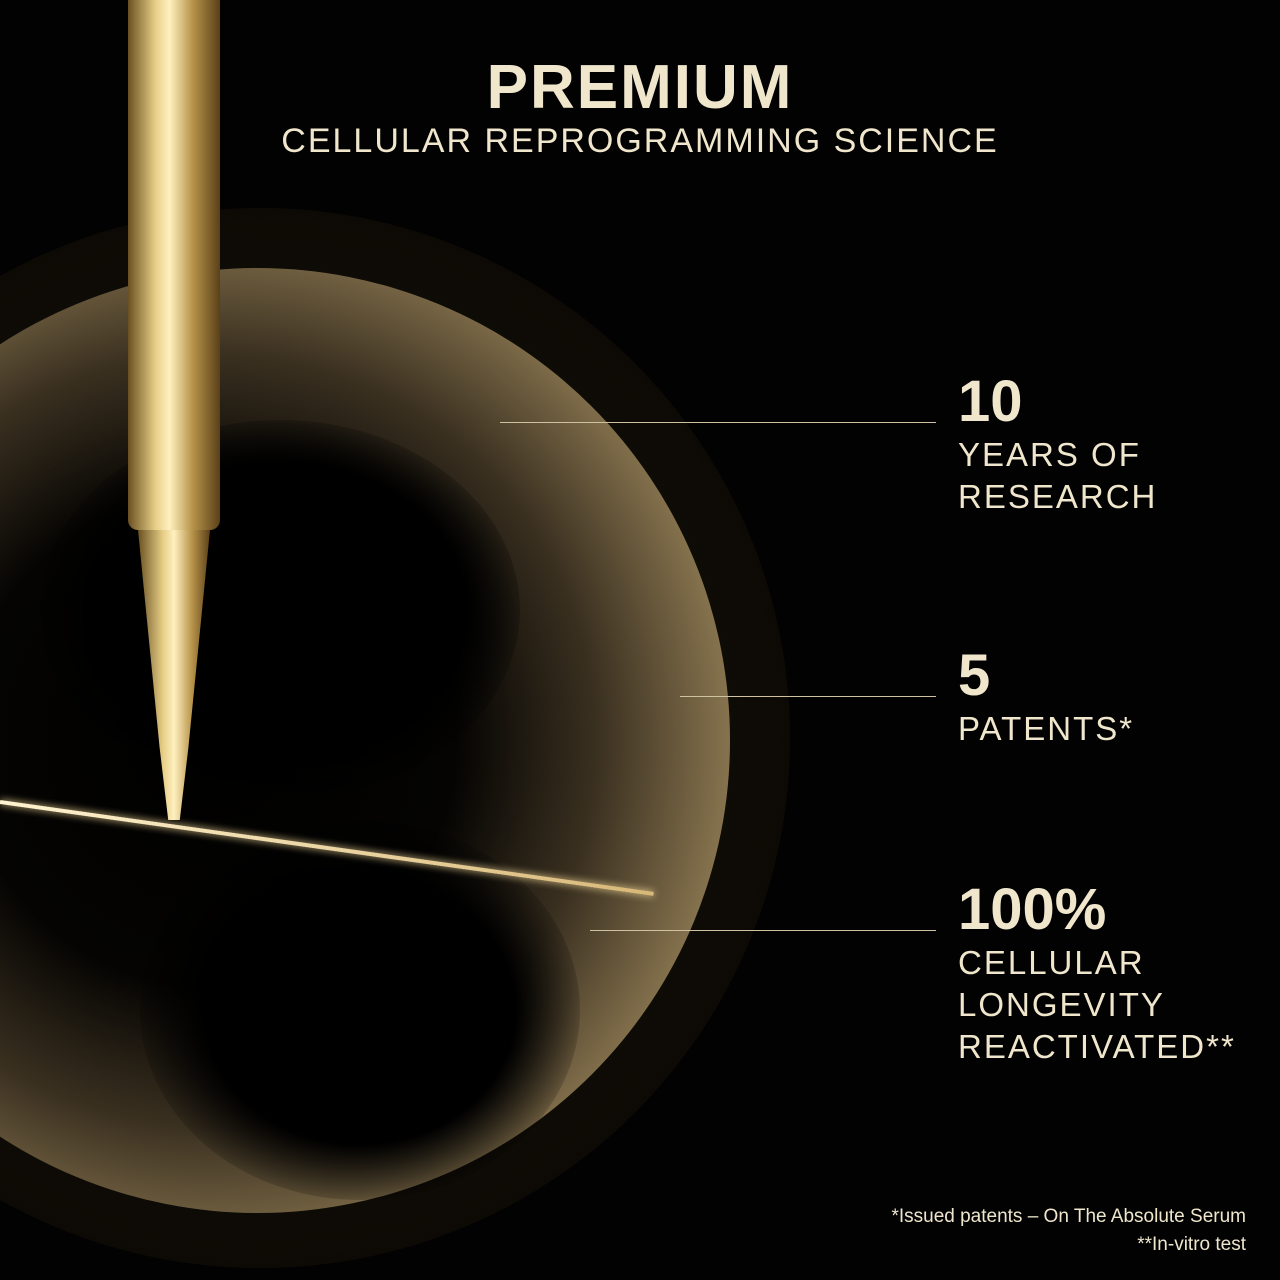 This screenshot has height=1280, width=1280. What do you see at coordinates (990, 401) in the screenshot?
I see `stat-value-years: 10` at bounding box center [990, 401].